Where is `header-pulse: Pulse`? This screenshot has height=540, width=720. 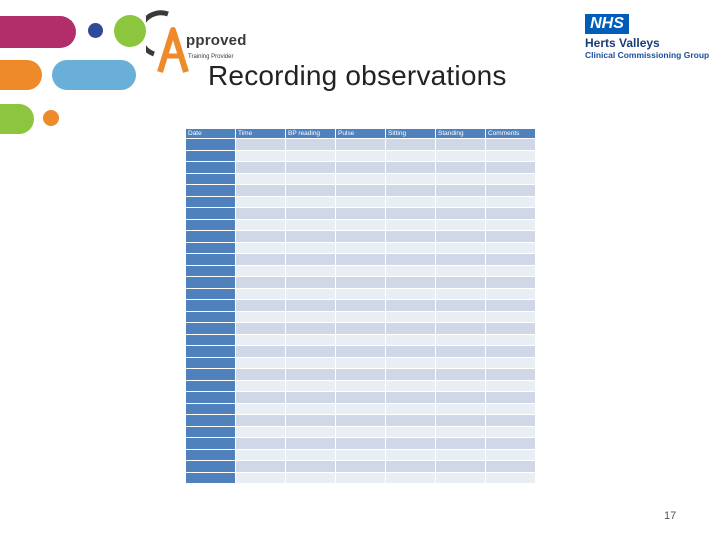
header-pulse: Pulse is located at coordinates (360, 133).